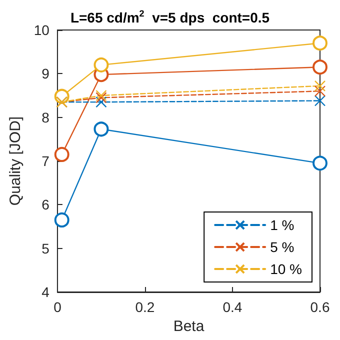  Describe the element at coordinates (46, 292) in the screenshot. I see `y-tick-label: 4` at that location.